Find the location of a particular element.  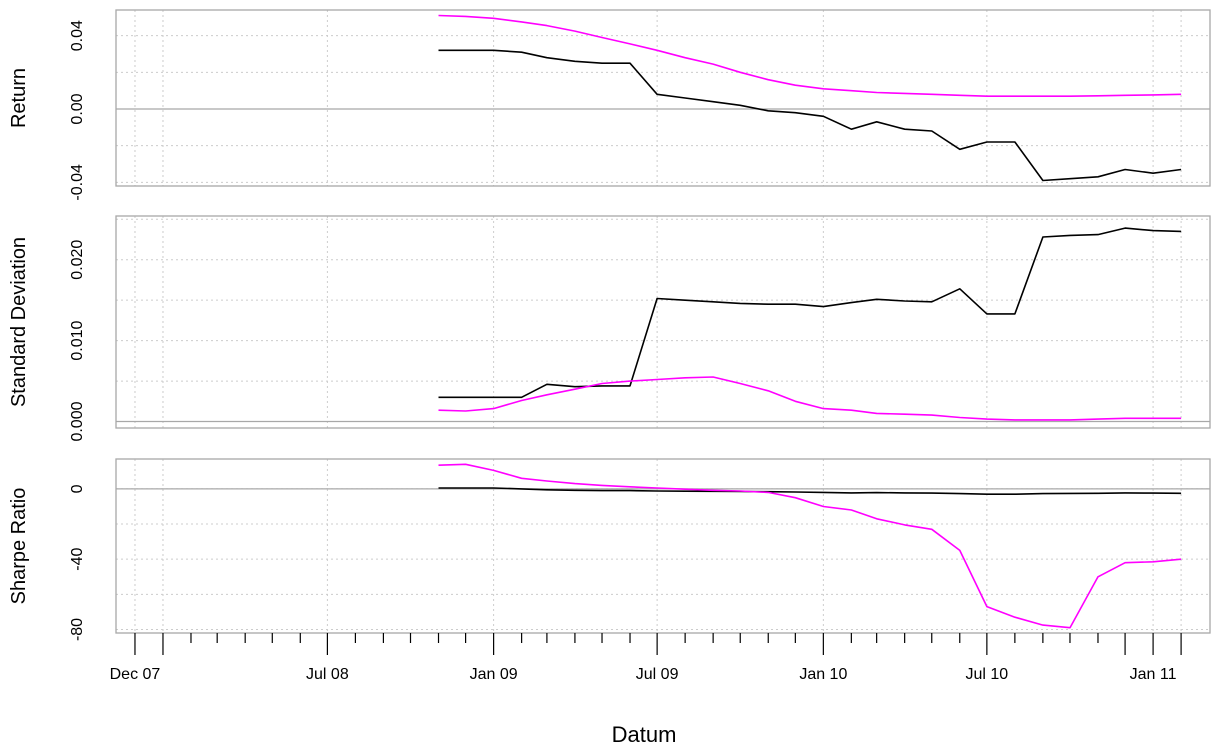

y-tick-label: 0.000 is located at coordinates (77, 421).